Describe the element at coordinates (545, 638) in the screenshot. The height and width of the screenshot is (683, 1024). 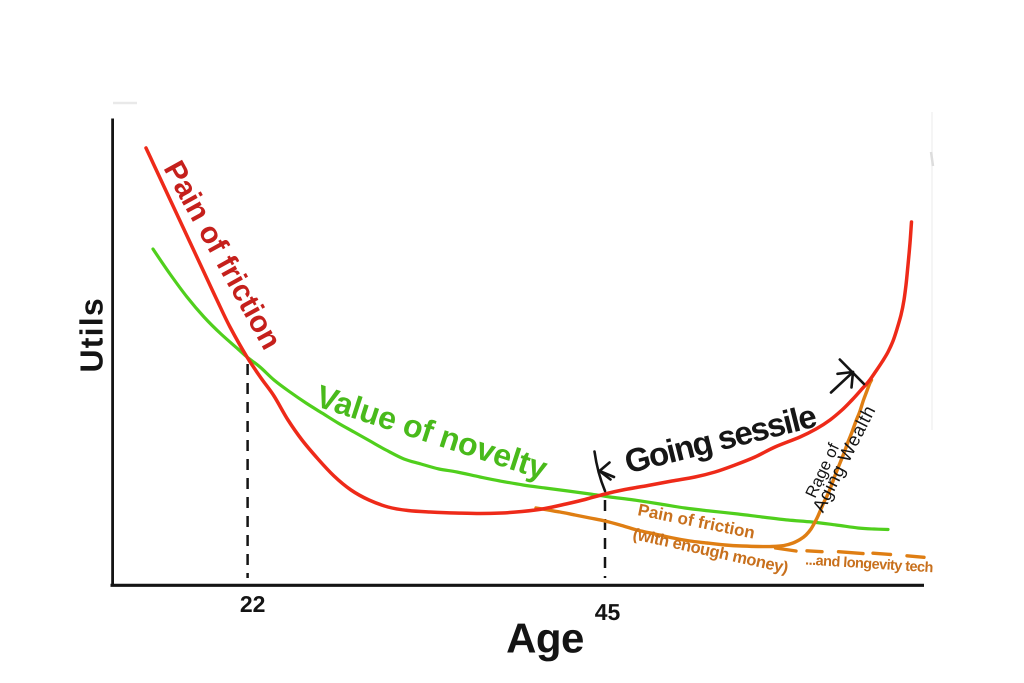
I see `svg-text: Age` at that location.